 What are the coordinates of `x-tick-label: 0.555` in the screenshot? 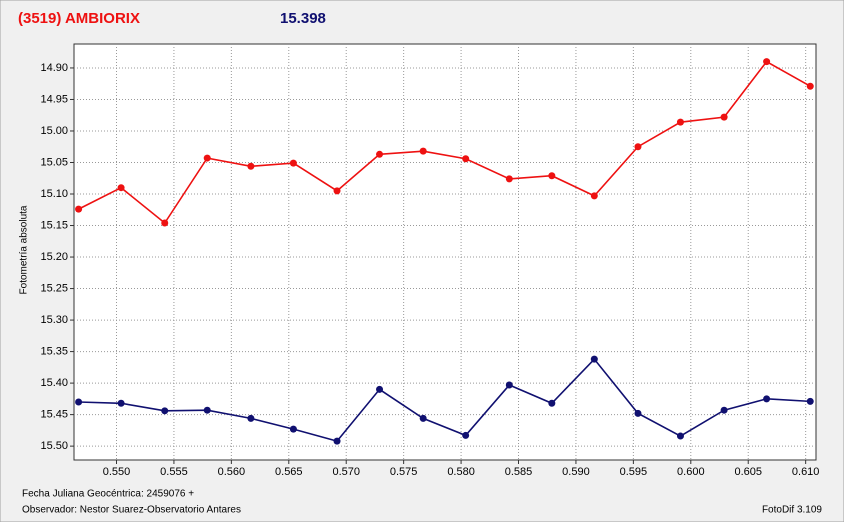 It's located at (174, 472).